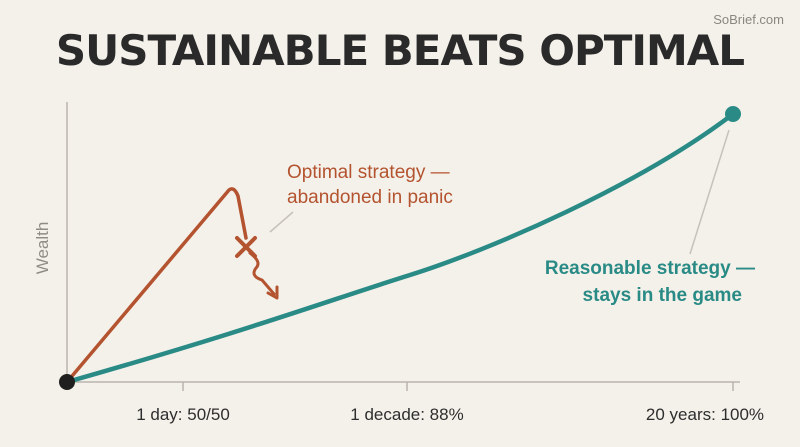  Describe the element at coordinates (705, 414) in the screenshot. I see `x-tick-label-3: 20 years: 100%` at that location.